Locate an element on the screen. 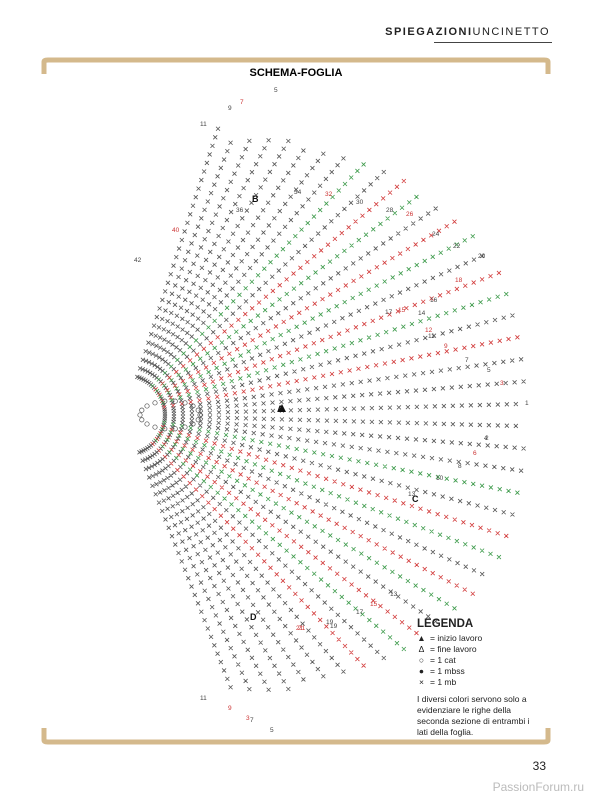 This screenshot has width=590, height=800. legend-symbol: Δ is located at coordinates (421, 649).